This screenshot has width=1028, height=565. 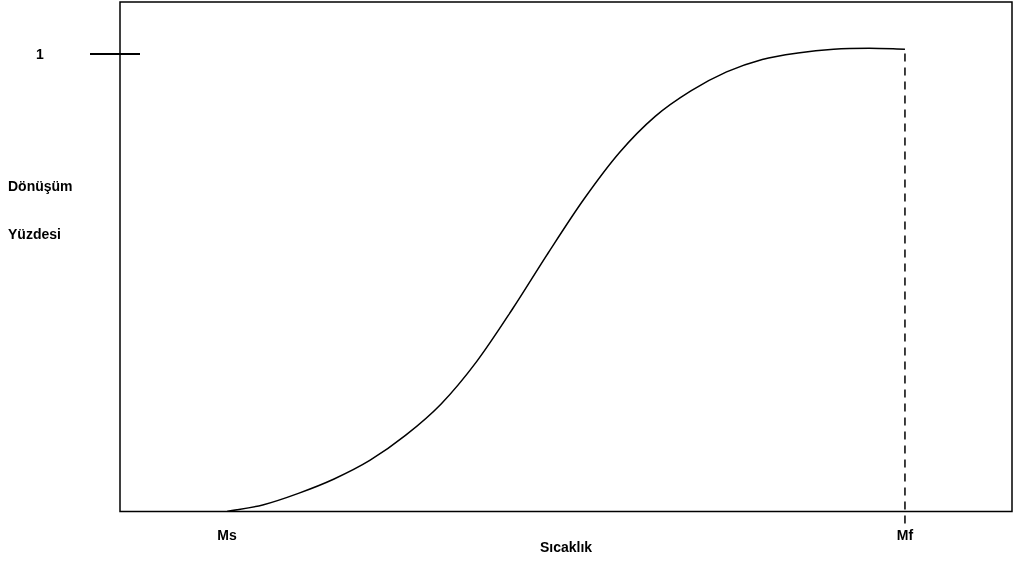 I want to click on text: Dönüşüm Yüzdesi, so click(x=40, y=209).